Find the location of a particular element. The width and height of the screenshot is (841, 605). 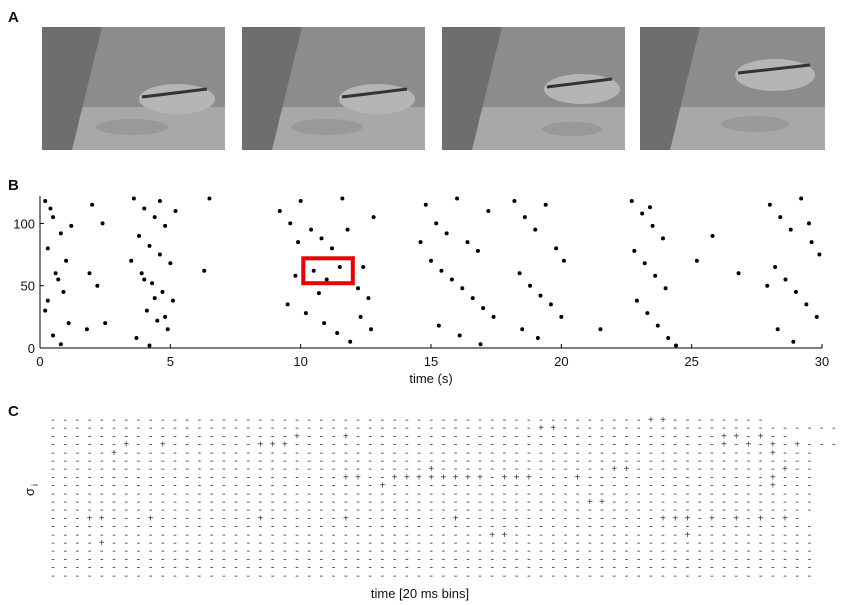

x-axis-label: time [20 ms bins] is located at coordinates (420, 593).